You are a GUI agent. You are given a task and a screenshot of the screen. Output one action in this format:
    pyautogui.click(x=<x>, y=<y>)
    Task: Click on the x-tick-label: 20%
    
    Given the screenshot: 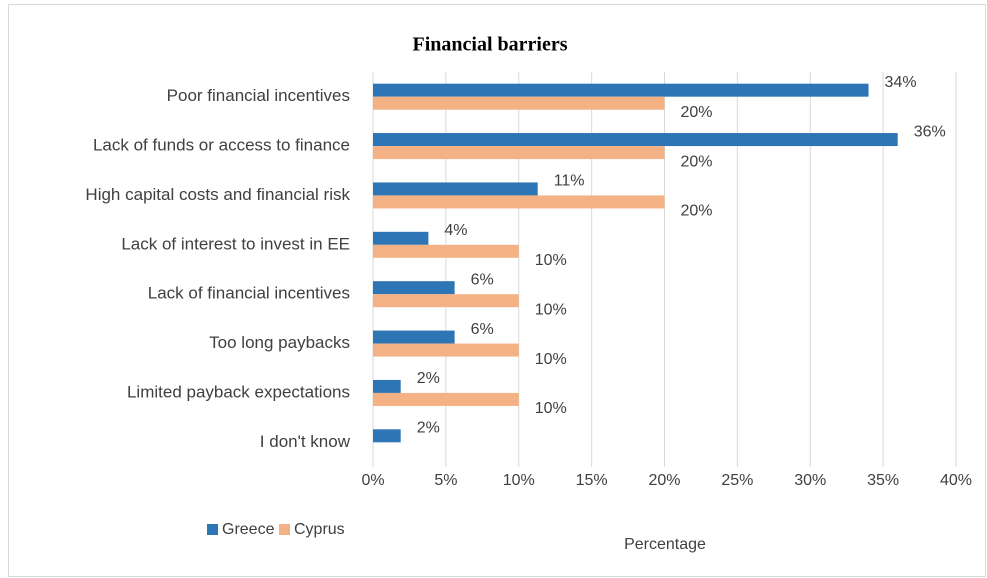 What is the action you would take?
    pyautogui.click(x=664, y=480)
    